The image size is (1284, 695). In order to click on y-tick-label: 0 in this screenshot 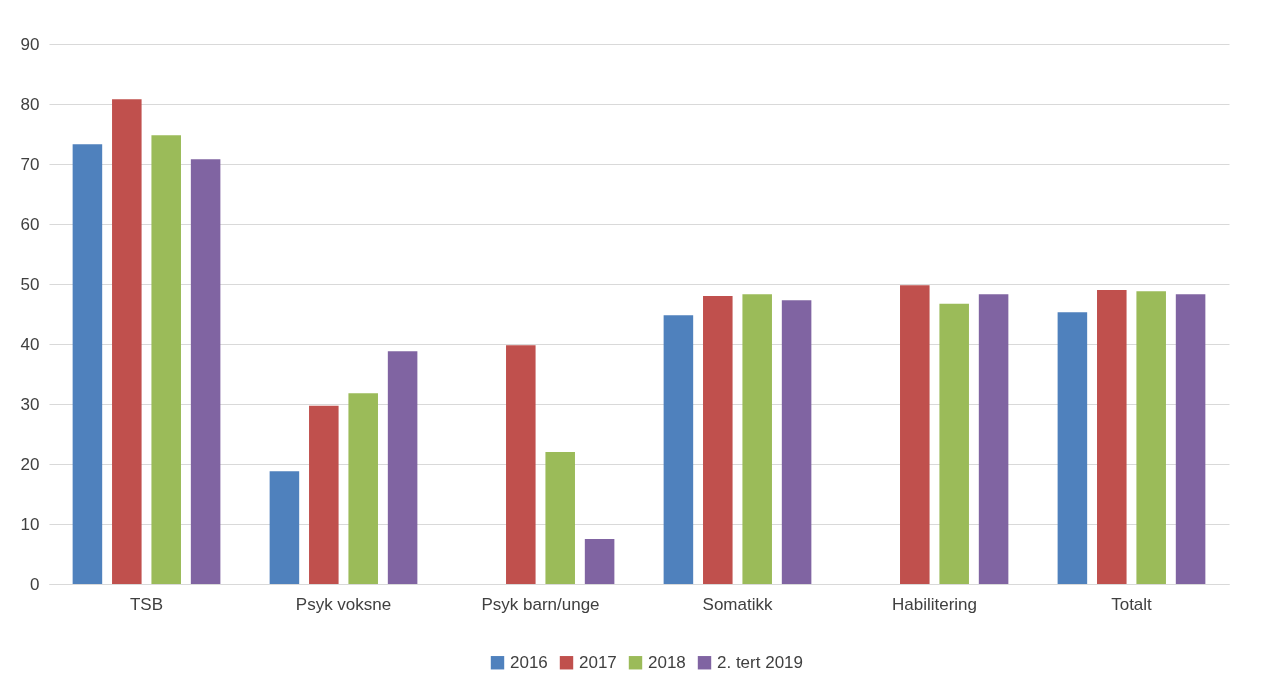, I will do `click(35, 584)`.